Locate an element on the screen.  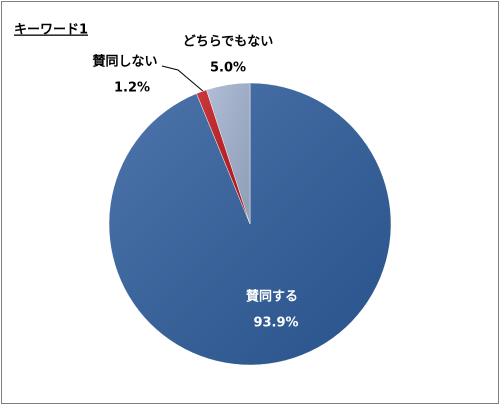
slice-label: どちらでもない is located at coordinates (228, 42).